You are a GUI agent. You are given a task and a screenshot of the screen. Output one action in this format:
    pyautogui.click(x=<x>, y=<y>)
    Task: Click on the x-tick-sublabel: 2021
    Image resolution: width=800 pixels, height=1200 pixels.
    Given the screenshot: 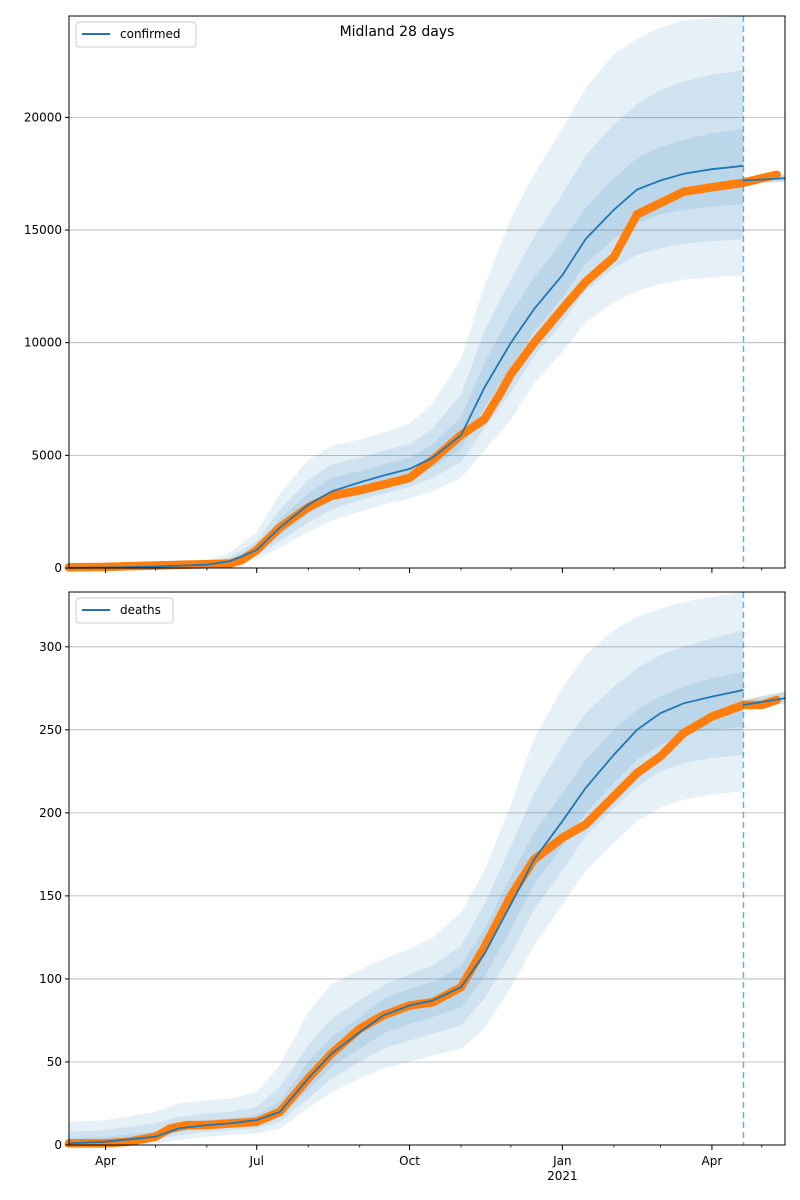 What is the action you would take?
    pyautogui.click(x=562, y=1176)
    